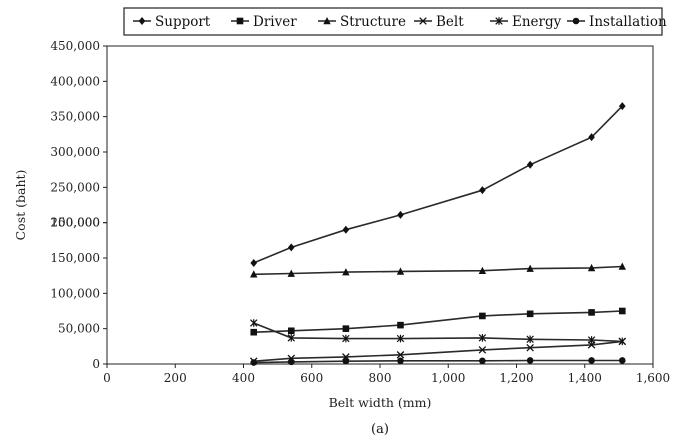 The width and height of the screenshot is (676, 443). Describe the element at coordinates (75, 293) in the screenshot. I see `y-tick-label: 100,000` at that location.